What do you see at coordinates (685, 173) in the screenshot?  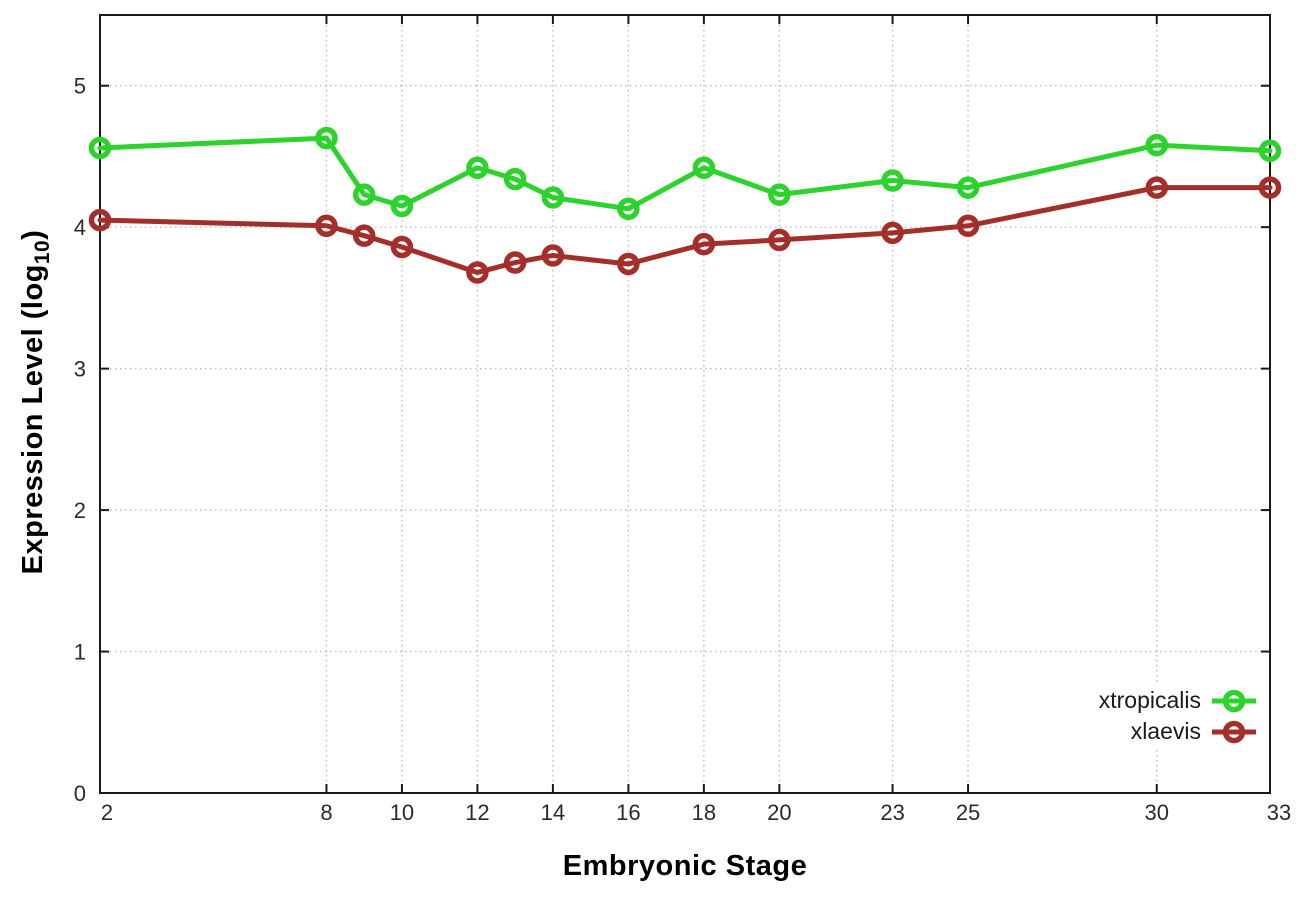 I see `series-markers-xtropicalis` at bounding box center [685, 173].